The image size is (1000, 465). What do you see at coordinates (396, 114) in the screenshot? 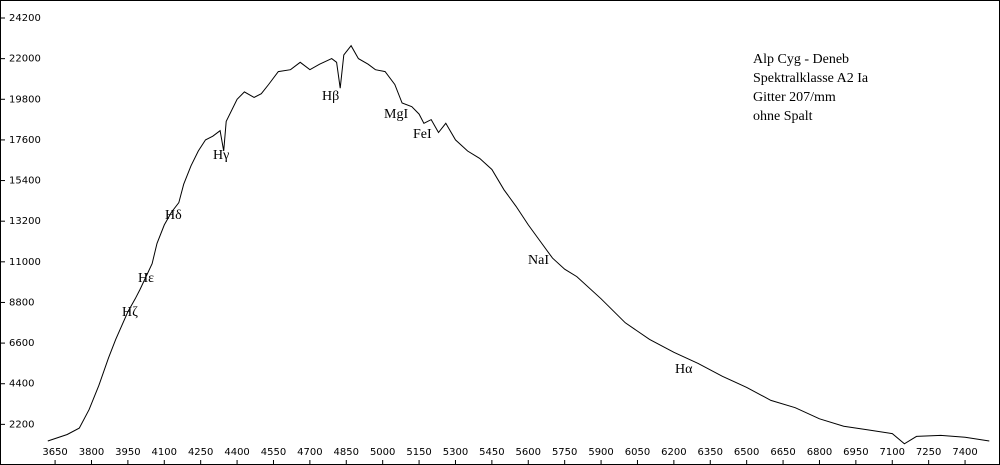
I see `line-label: MgI` at bounding box center [396, 114].